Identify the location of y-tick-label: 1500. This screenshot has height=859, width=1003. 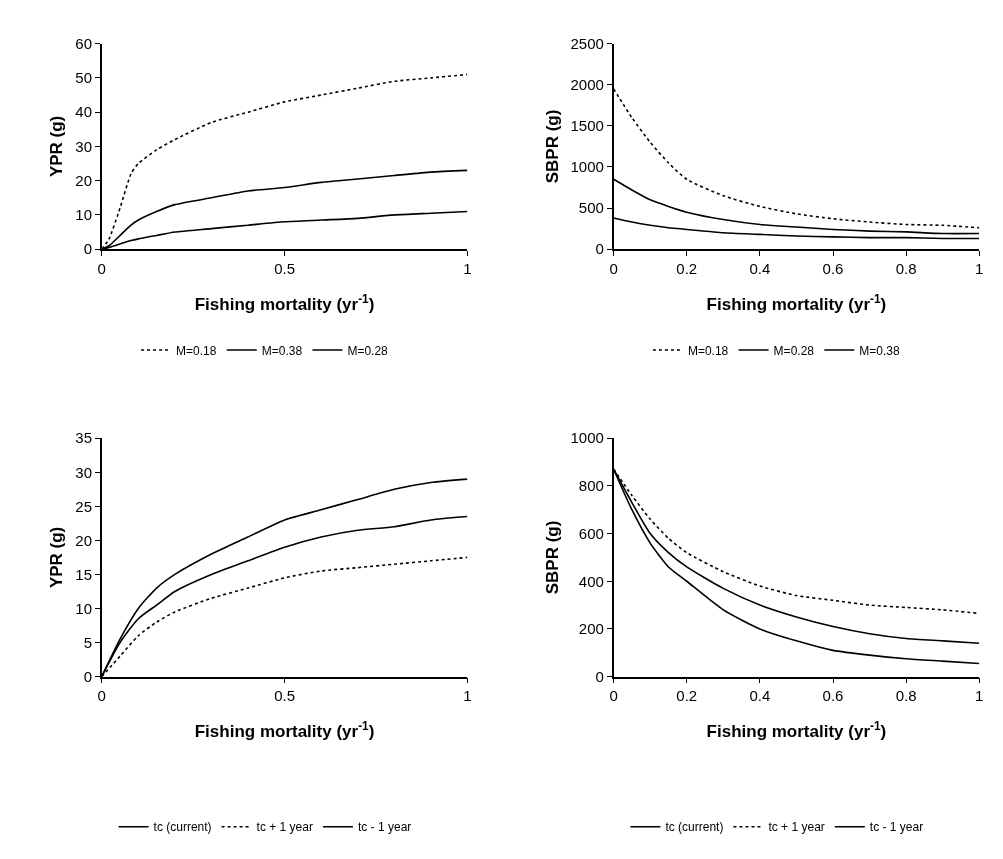
(587, 126).